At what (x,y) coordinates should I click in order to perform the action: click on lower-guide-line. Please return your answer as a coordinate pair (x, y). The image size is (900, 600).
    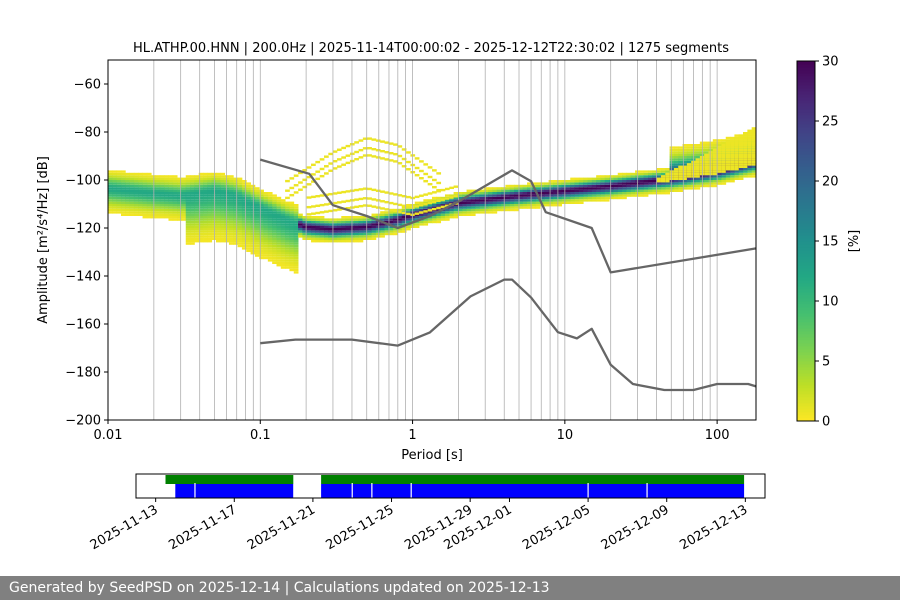
    Looking at the image, I should click on (508, 335).